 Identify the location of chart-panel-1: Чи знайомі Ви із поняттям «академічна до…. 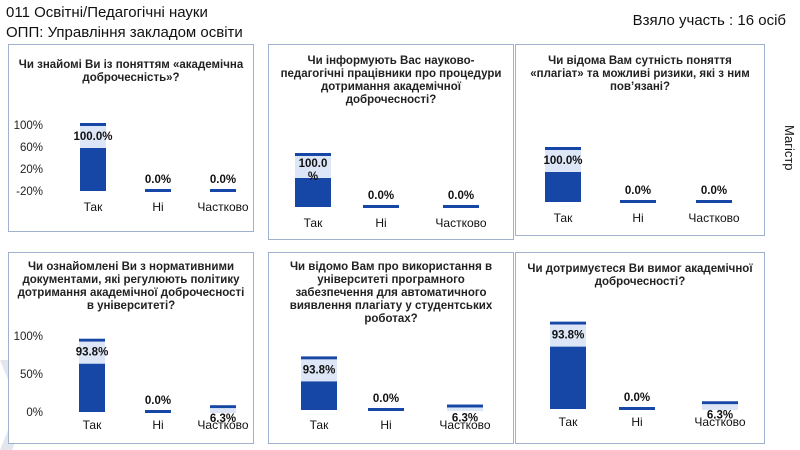
(131, 138).